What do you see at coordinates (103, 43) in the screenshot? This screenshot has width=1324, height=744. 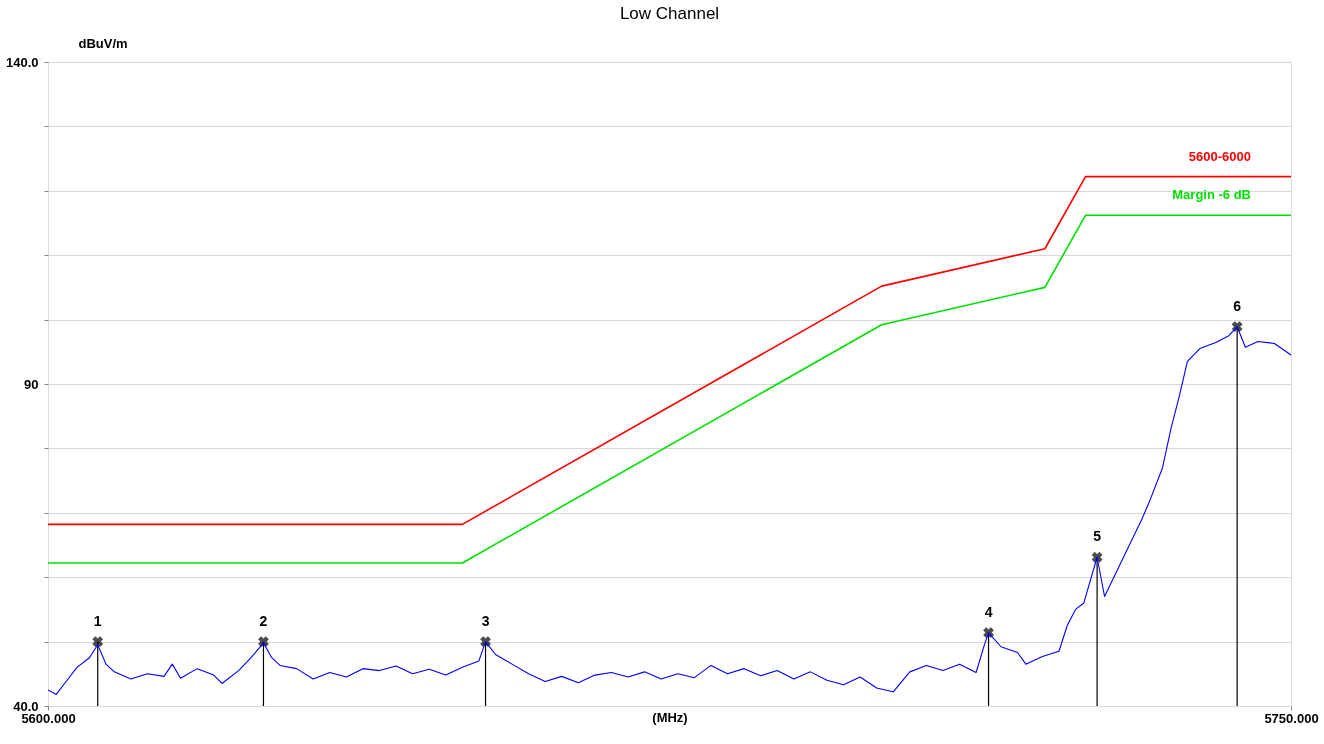 I see `y-axis-title: dBuV/m` at bounding box center [103, 43].